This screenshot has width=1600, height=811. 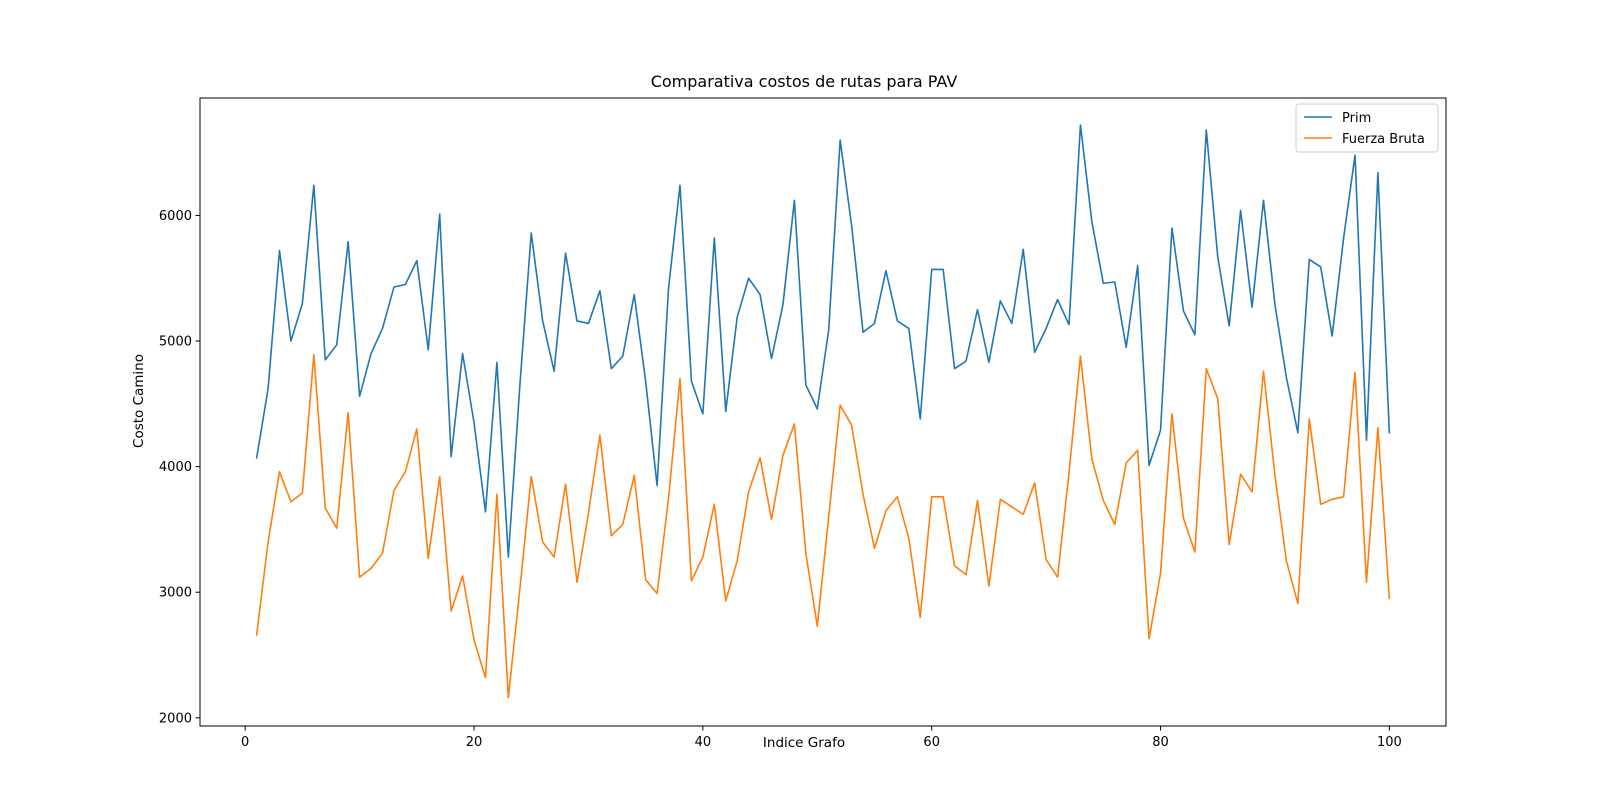 I want to click on legend: Prim Fuerza Bruta, so click(x=1367, y=128).